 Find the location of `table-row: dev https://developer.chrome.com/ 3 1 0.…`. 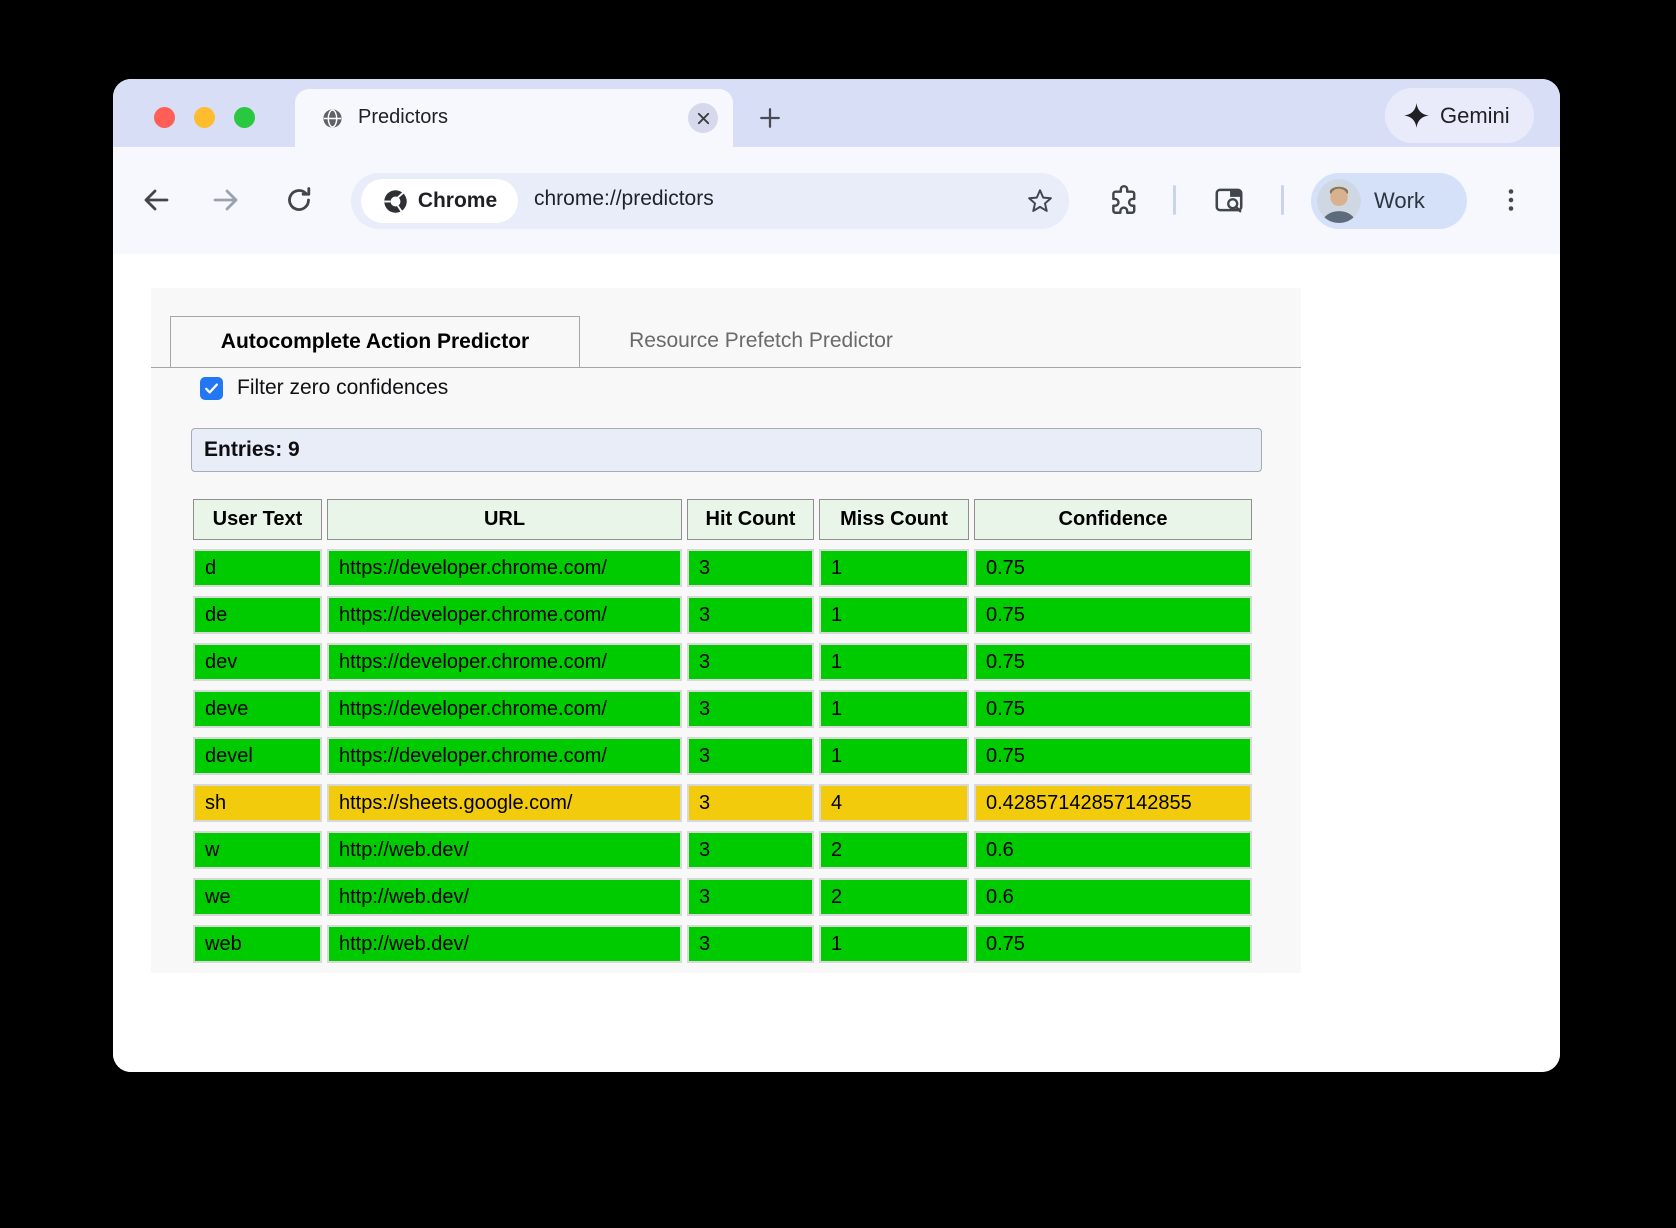

table-row: dev https://developer.chrome.com/ 3 1 0.… is located at coordinates (722, 662).